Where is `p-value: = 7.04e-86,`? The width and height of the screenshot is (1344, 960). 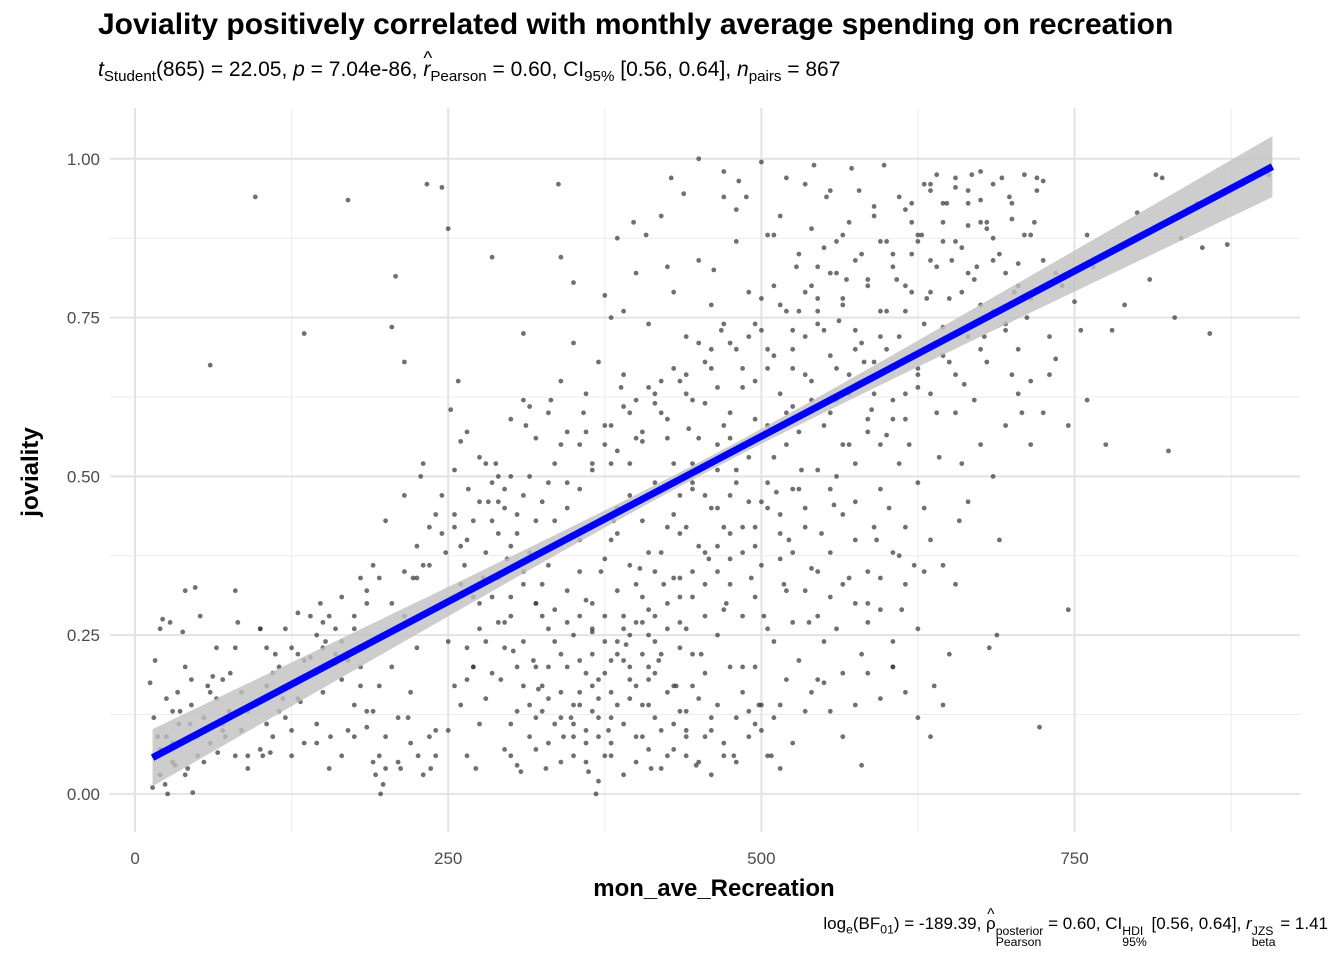 p-value: = 7.04e-86, is located at coordinates (364, 69).